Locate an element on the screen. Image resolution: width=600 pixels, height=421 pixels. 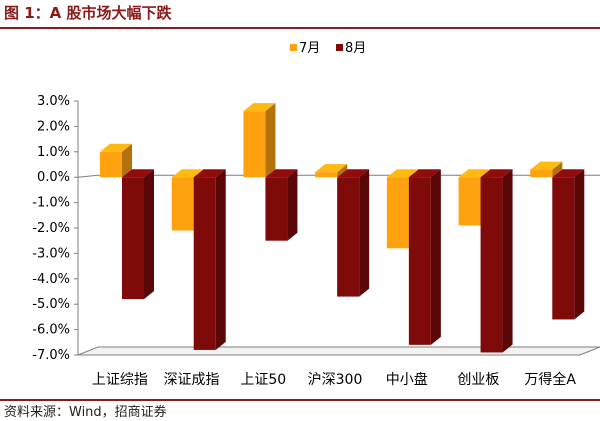
x-category-label: 上证综指 is located at coordinates (120, 380).